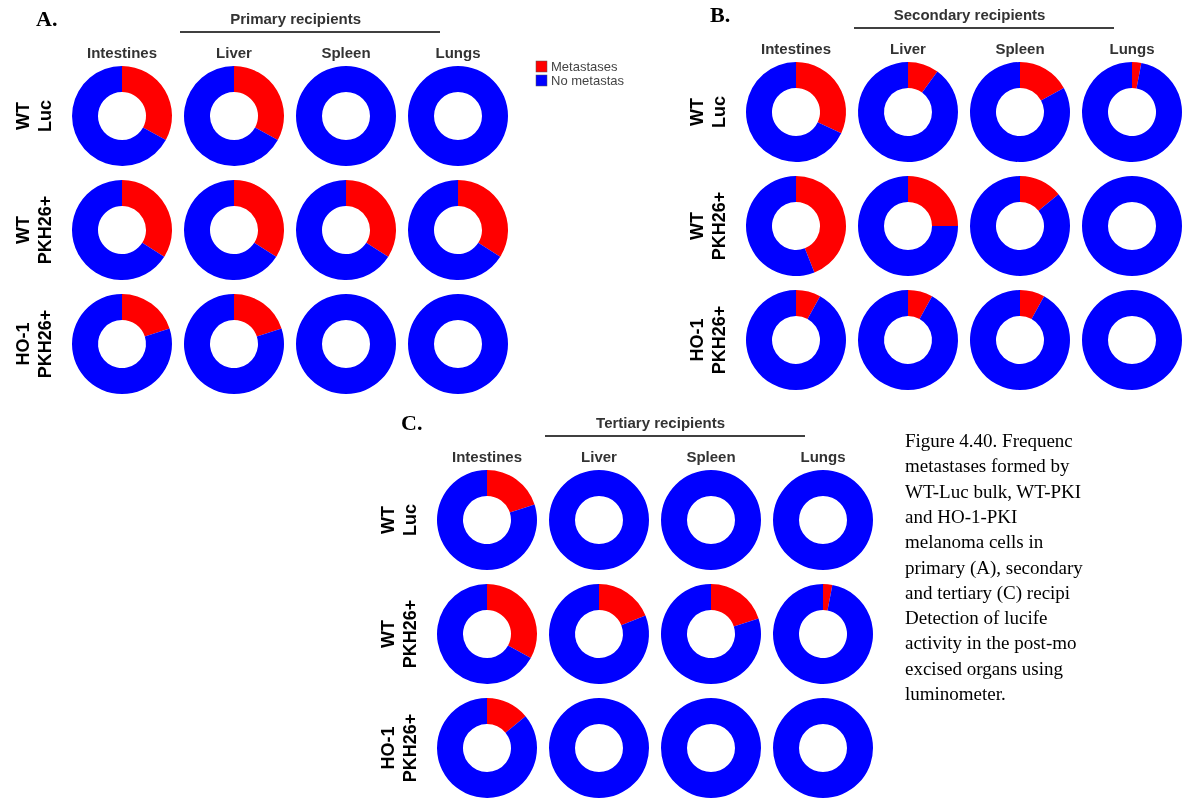  I want to click on text: C., so click(412, 422).